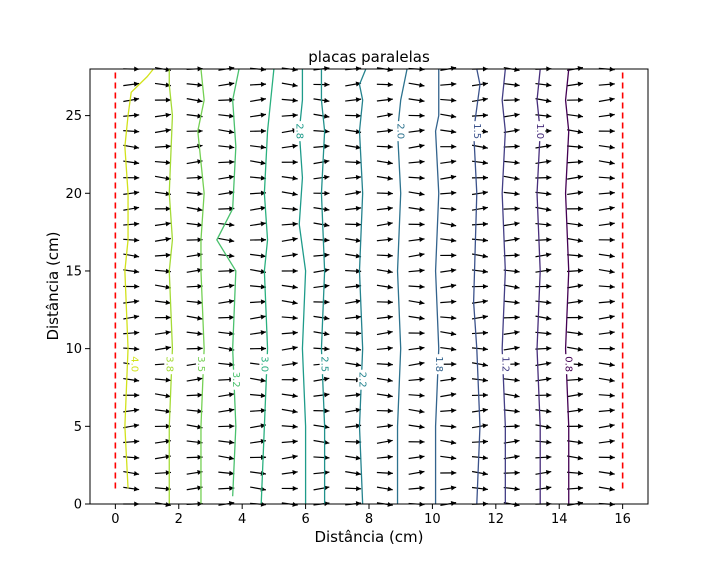 Image resolution: width=720 pixels, height=576 pixels. Describe the element at coordinates (242, 519) in the screenshot. I see `x-tick-label: 4` at that location.